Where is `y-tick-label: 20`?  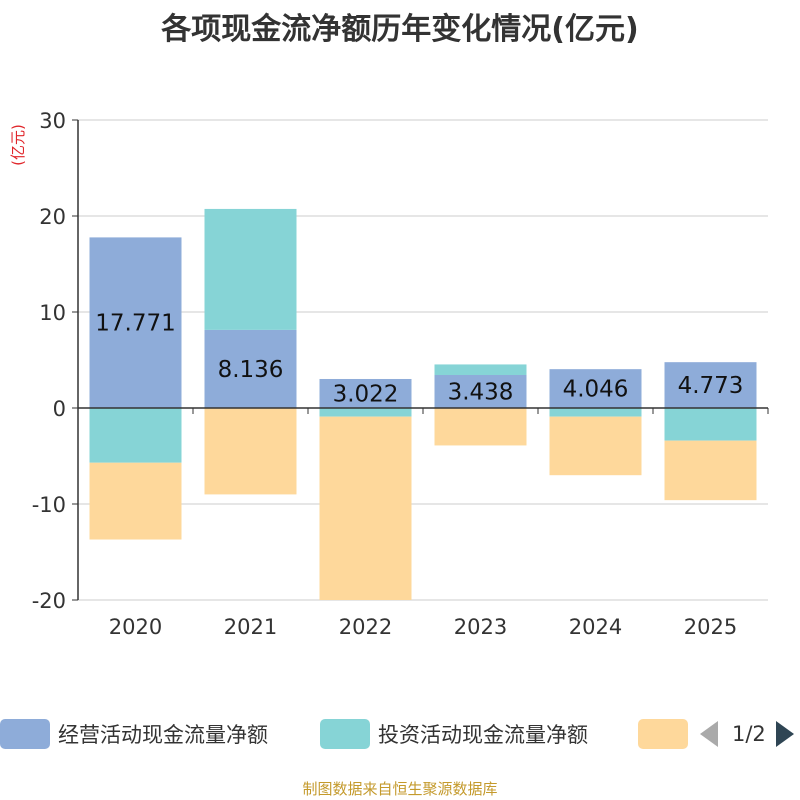 y-tick-label: 20 is located at coordinates (52, 217).